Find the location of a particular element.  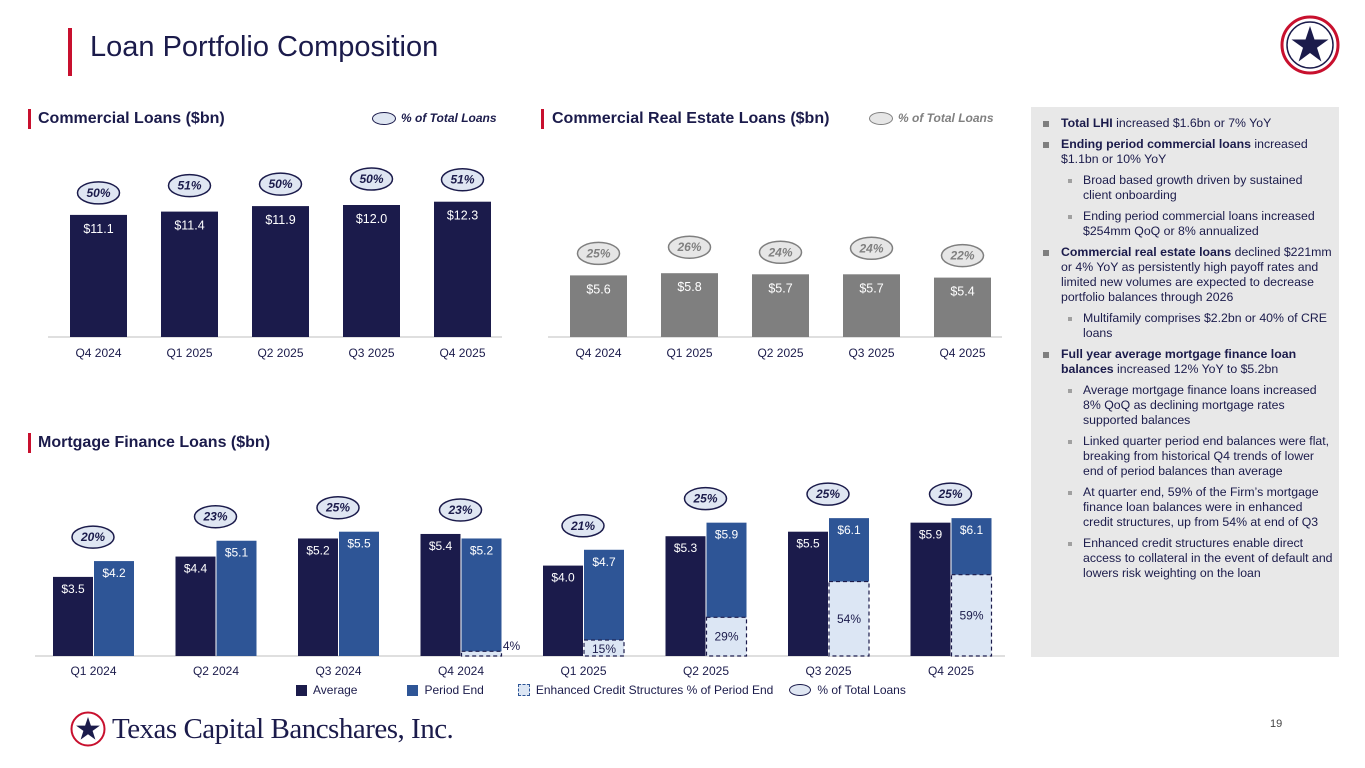

bar-value-label: $12.3 is located at coordinates (462, 216).